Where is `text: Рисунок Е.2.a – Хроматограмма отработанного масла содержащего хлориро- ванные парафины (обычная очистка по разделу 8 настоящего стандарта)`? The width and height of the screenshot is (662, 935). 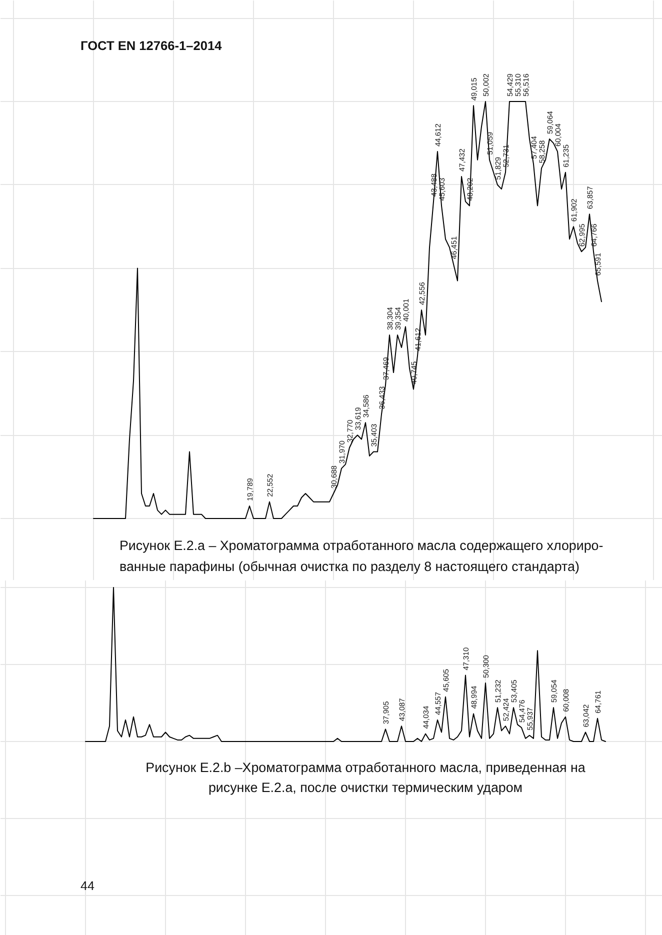
text: Рисунок Е.2.a – Хроматограмма отработанного масла содержащего хлориро- ванные парафины (обычная очистка по разделу 8 настоящего стандарта) is located at coordinates (362, 556).